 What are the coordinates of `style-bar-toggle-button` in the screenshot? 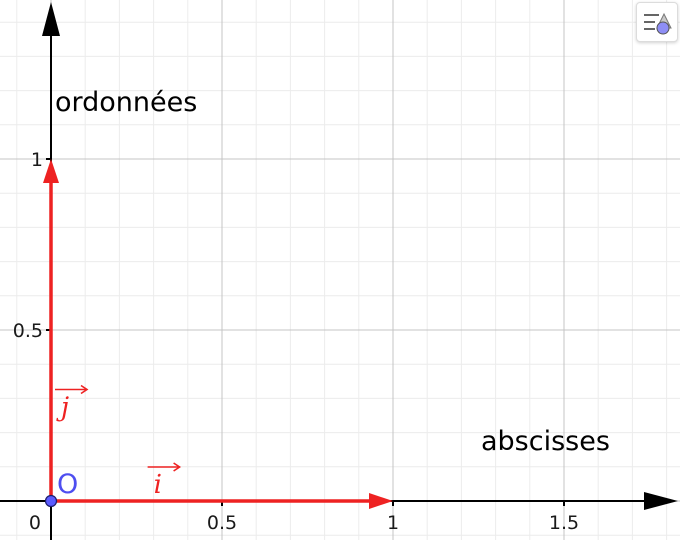 It's located at (657, 22).